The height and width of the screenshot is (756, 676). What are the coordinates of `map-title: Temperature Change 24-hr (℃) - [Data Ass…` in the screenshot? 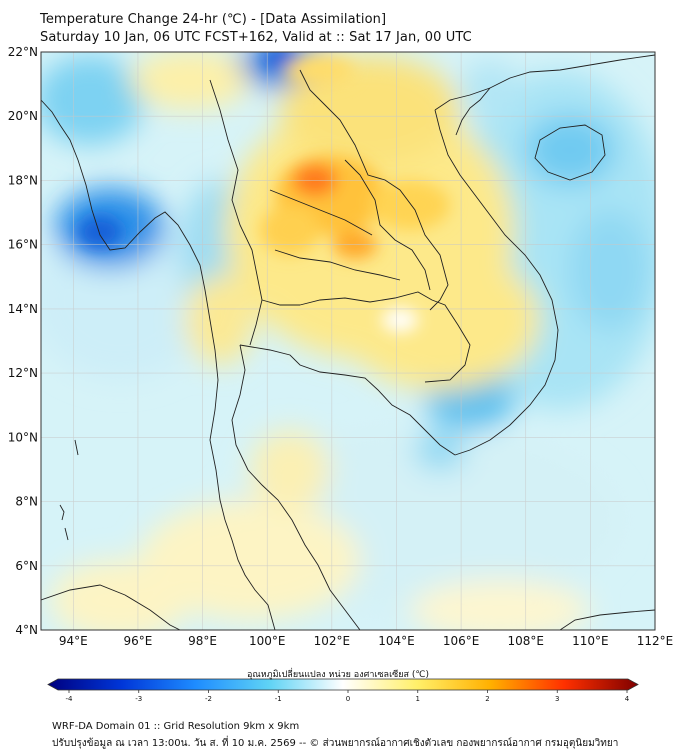 It's located at (213, 19).